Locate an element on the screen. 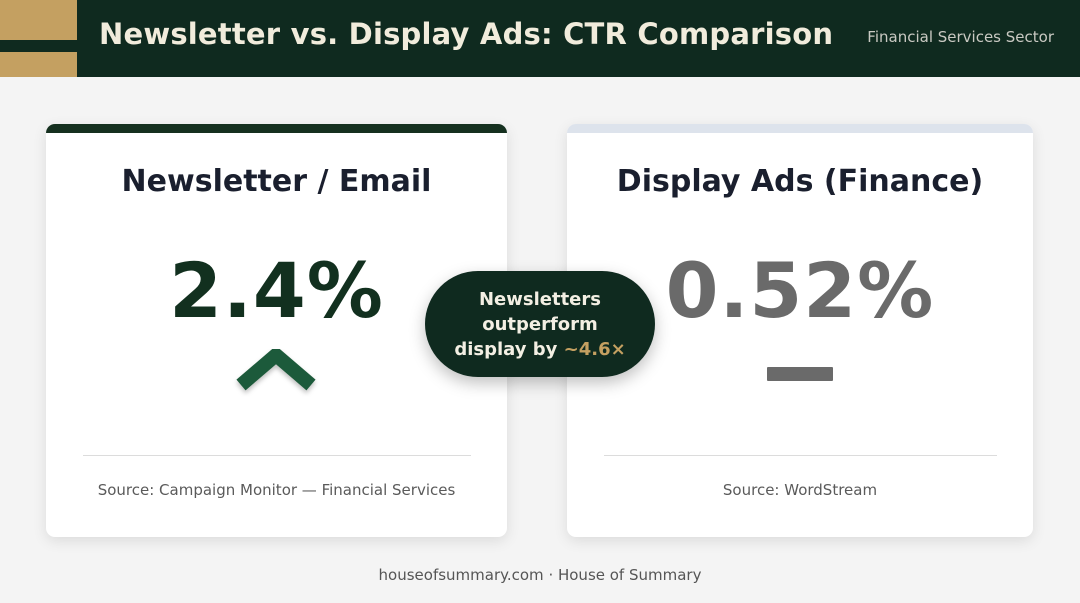 This screenshot has height=603, width=1080. sector-label: Financial Services Sector is located at coordinates (960, 37).